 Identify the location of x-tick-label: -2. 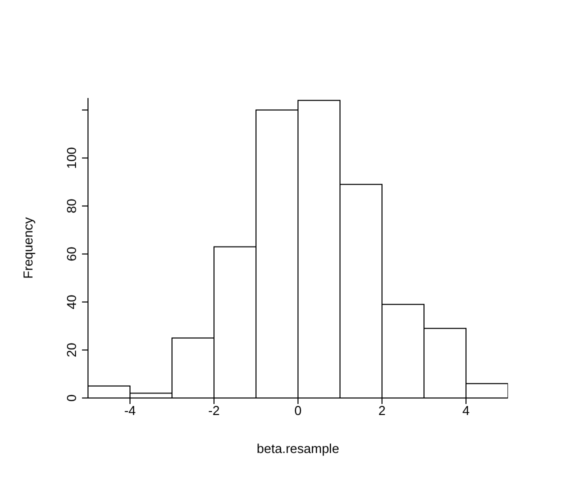
(214, 410).